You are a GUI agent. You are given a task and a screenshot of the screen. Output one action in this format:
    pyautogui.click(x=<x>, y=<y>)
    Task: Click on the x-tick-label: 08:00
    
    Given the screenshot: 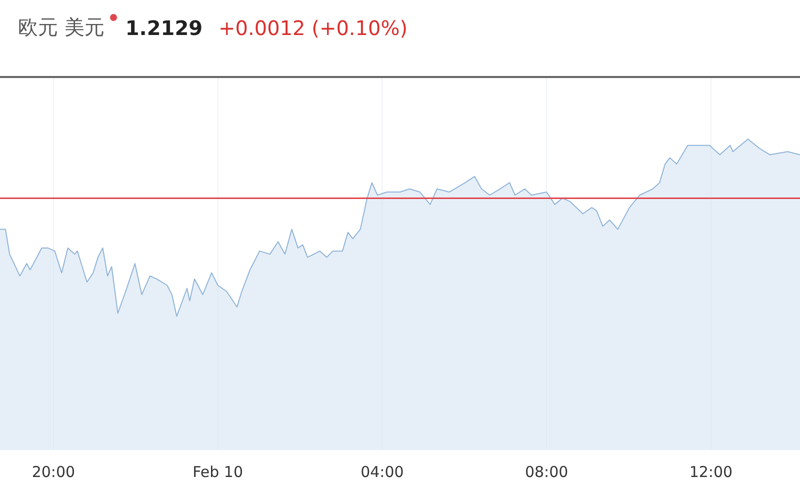 What is the action you would take?
    pyautogui.click(x=546, y=471)
    